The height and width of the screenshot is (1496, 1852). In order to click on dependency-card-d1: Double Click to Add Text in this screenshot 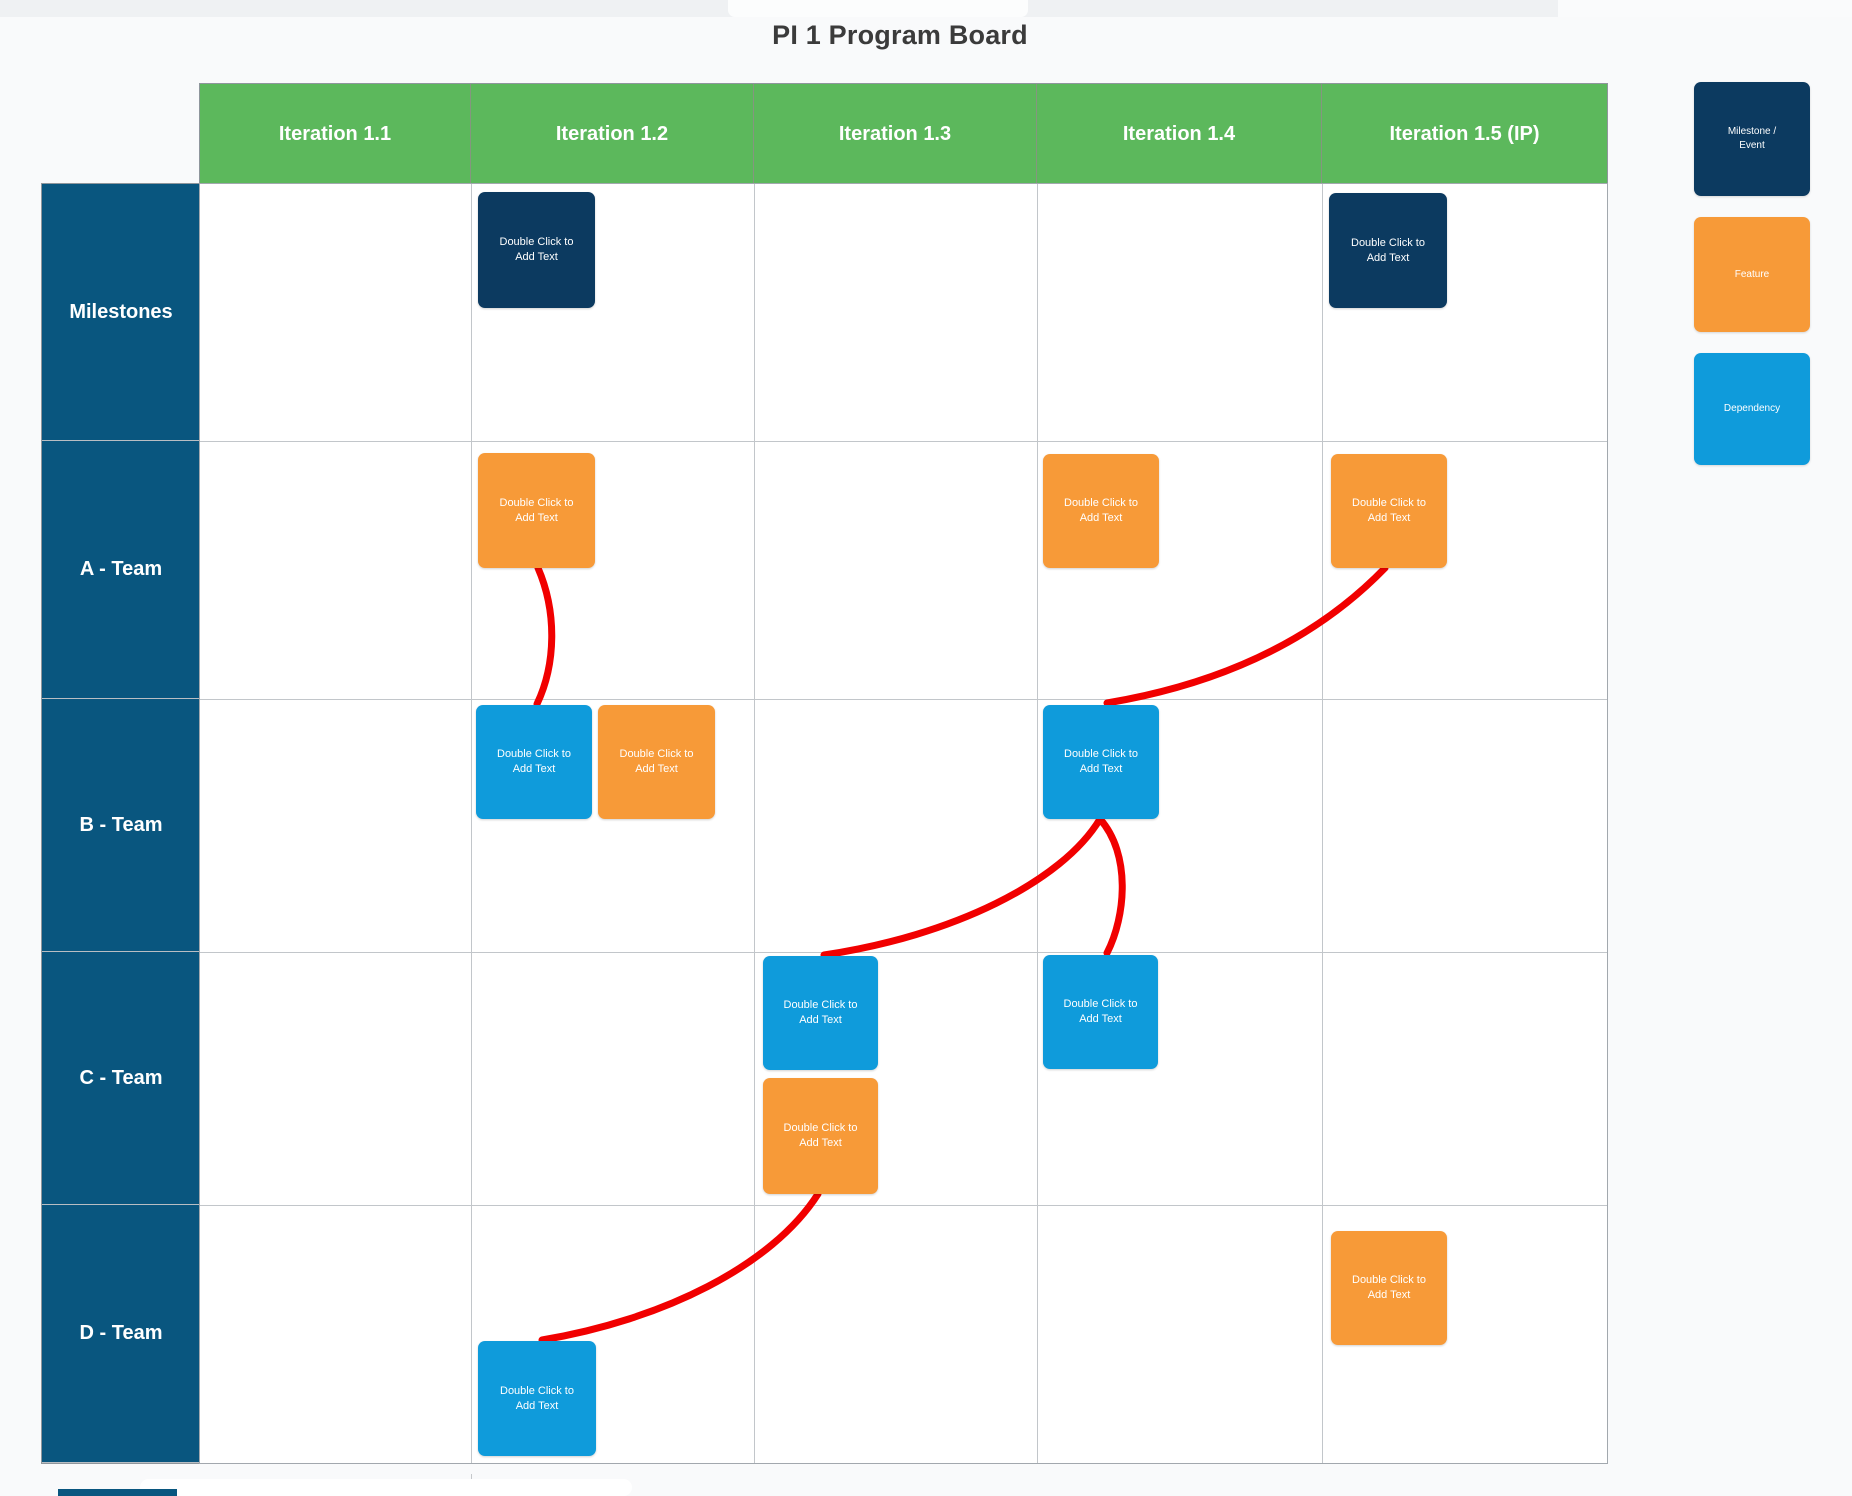, I will do `click(534, 762)`.